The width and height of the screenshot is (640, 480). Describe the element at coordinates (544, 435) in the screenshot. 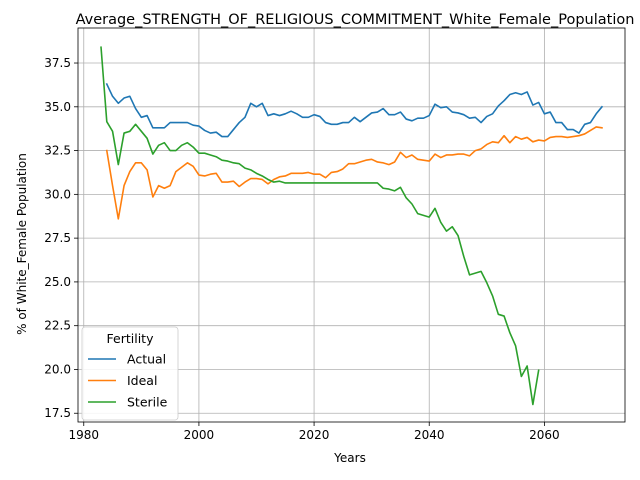

I see `x-tick-label: 2060` at that location.